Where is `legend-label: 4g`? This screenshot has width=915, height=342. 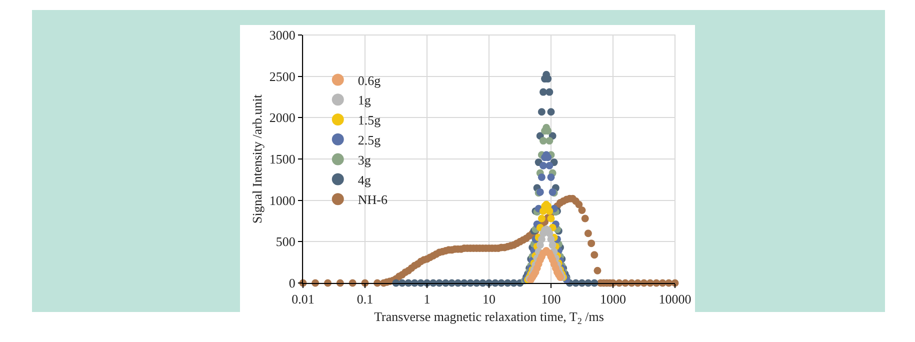
legend-label: 4g is located at coordinates (365, 180).